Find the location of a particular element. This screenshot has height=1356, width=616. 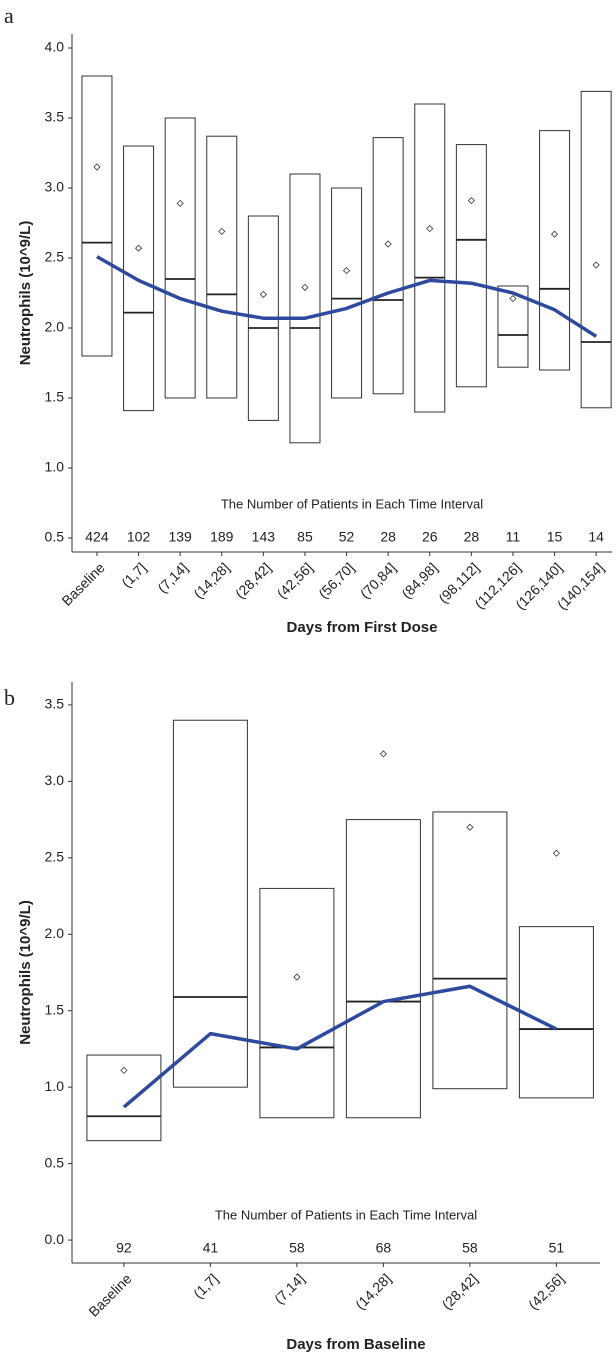

y-tick-label: 0.0 is located at coordinates (55, 1239).